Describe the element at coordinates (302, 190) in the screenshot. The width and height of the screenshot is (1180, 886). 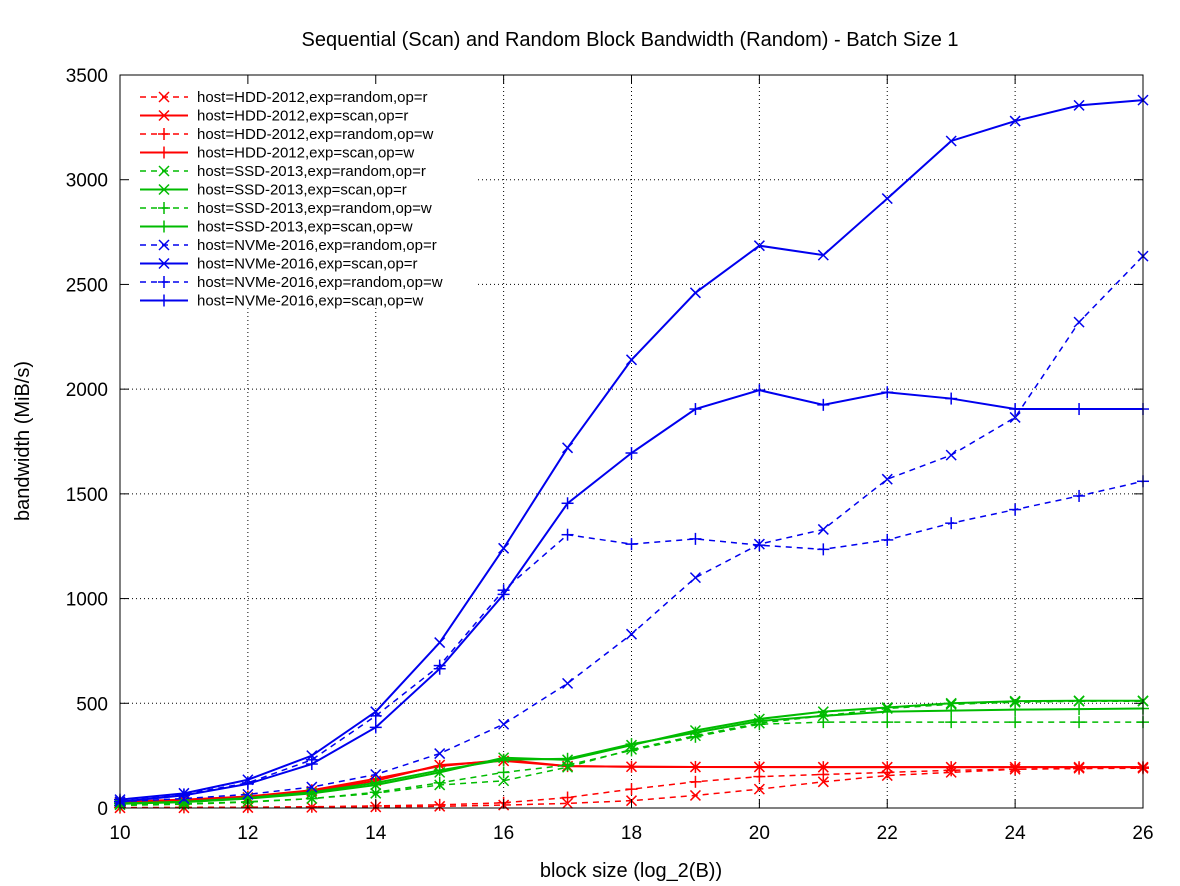
I see `legend-label: host=SSD-2013,exp=scan,op=r` at that location.